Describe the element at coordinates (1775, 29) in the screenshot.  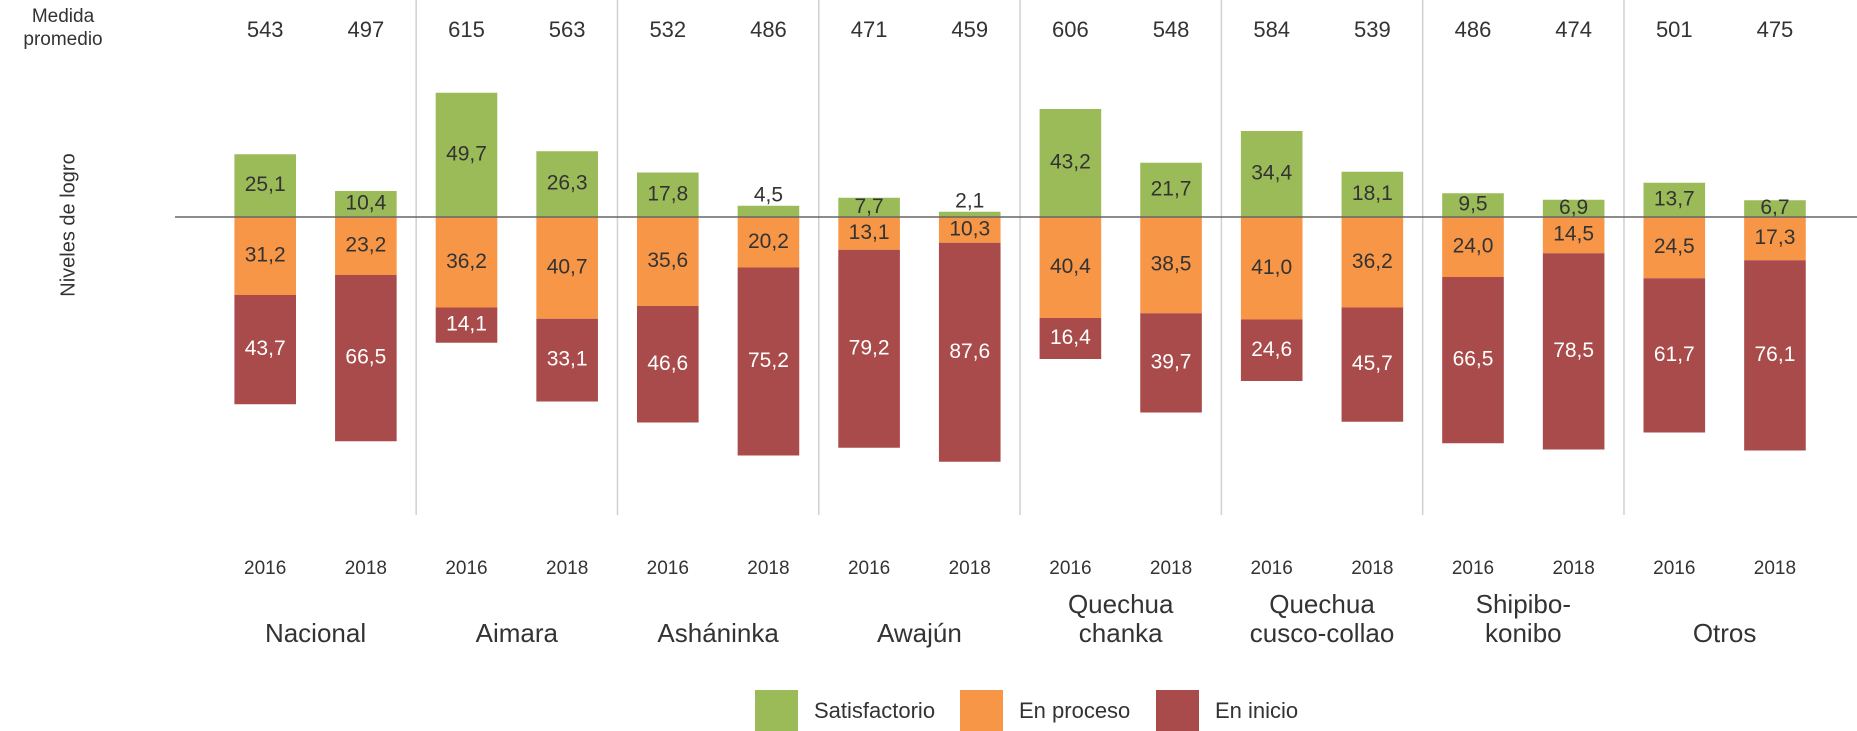
I see `mean-value: 475` at that location.